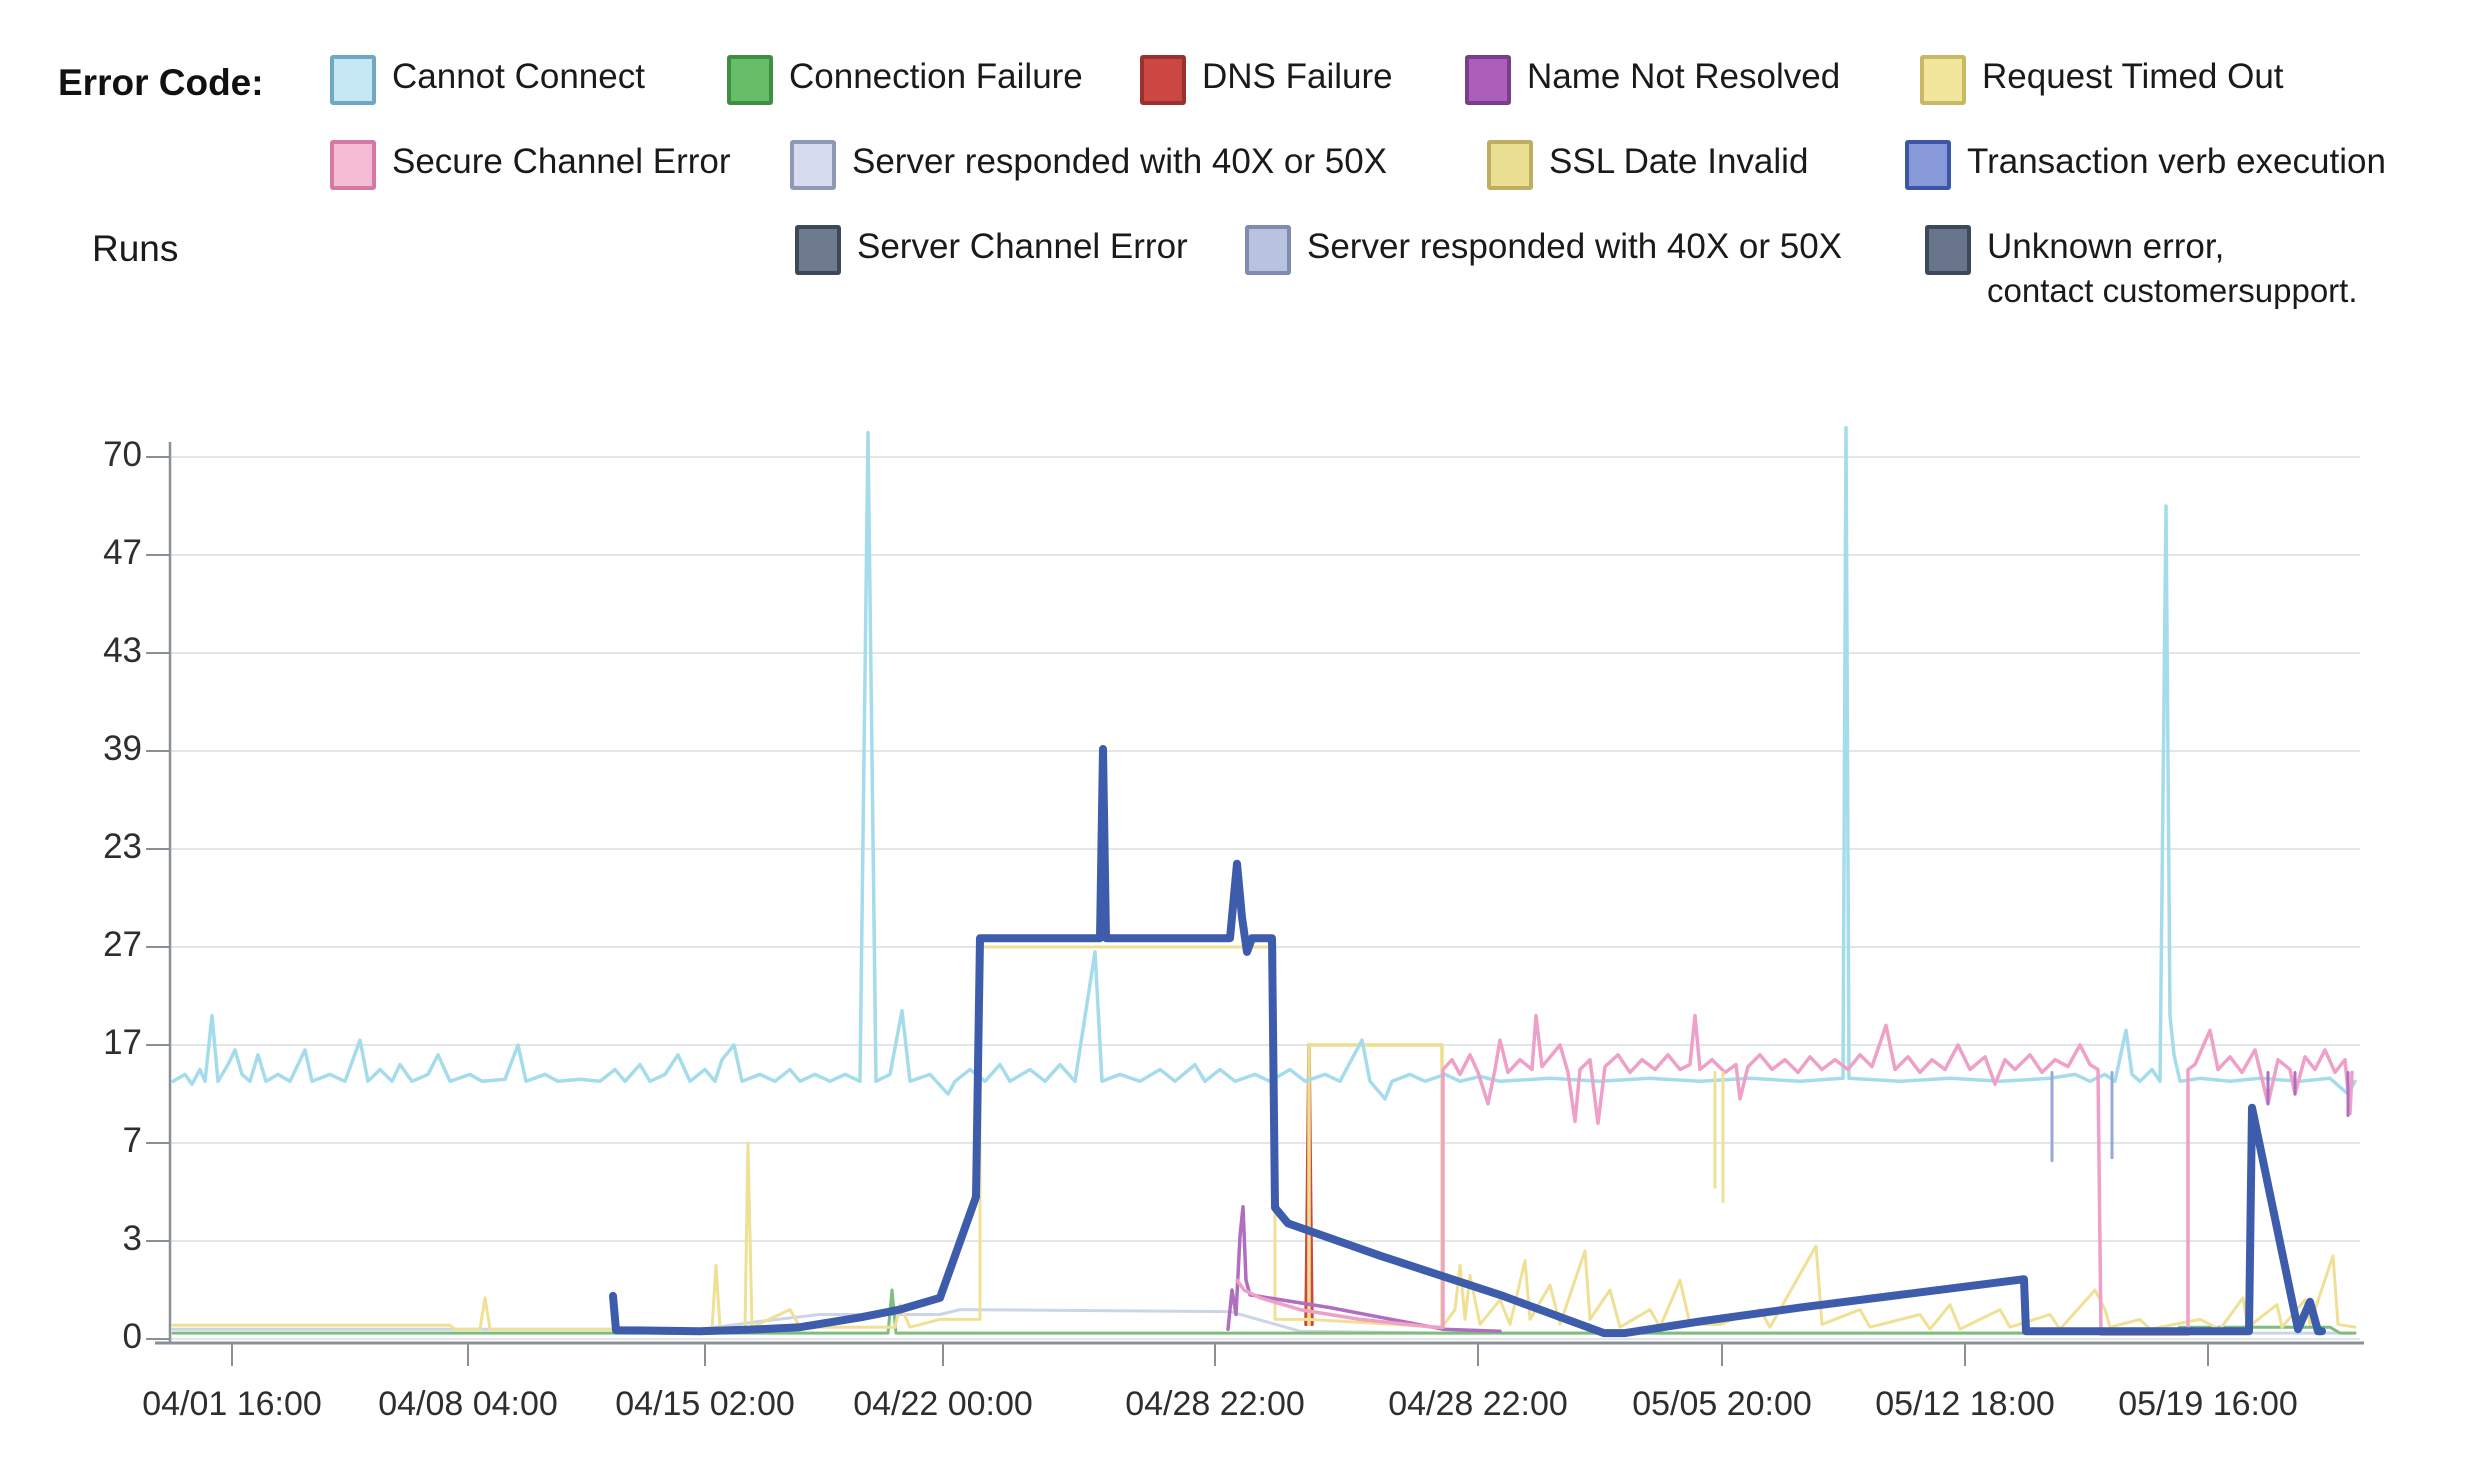 The height and width of the screenshot is (1473, 2475). I want to click on x-tick-label: 05/05 20:00, so click(1722, 1404).